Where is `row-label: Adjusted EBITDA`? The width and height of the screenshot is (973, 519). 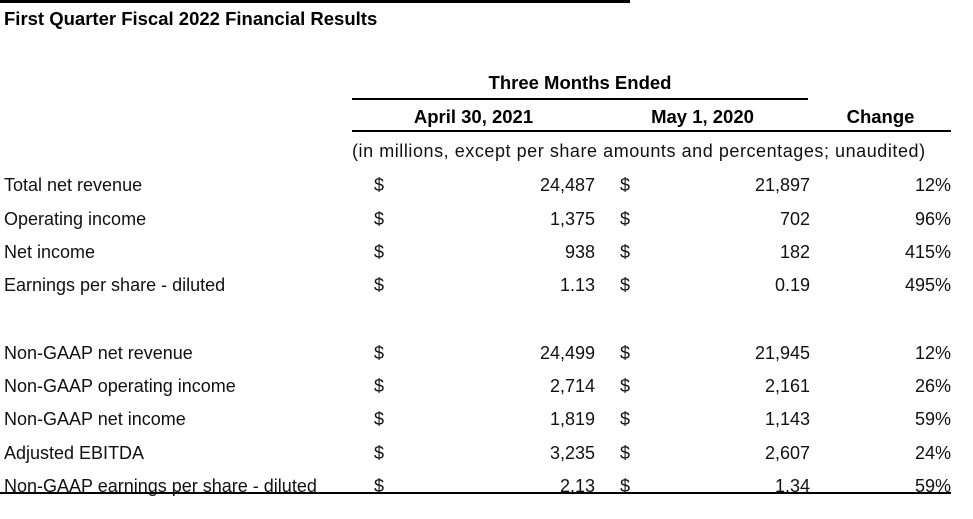 row-label: Adjusted EBITDA is located at coordinates (74, 452).